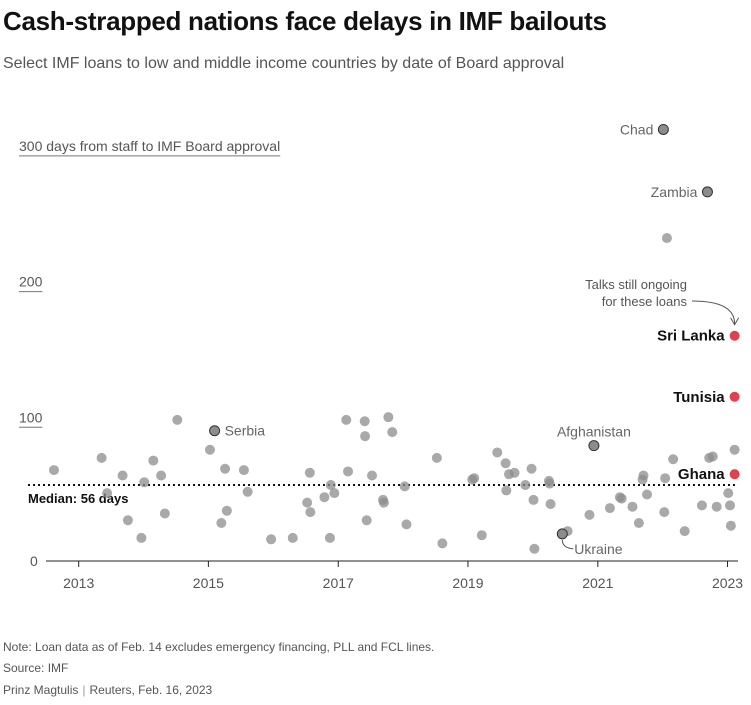  Describe the element at coordinates (699, 397) in the screenshot. I see `point-label: Tunisia` at that location.